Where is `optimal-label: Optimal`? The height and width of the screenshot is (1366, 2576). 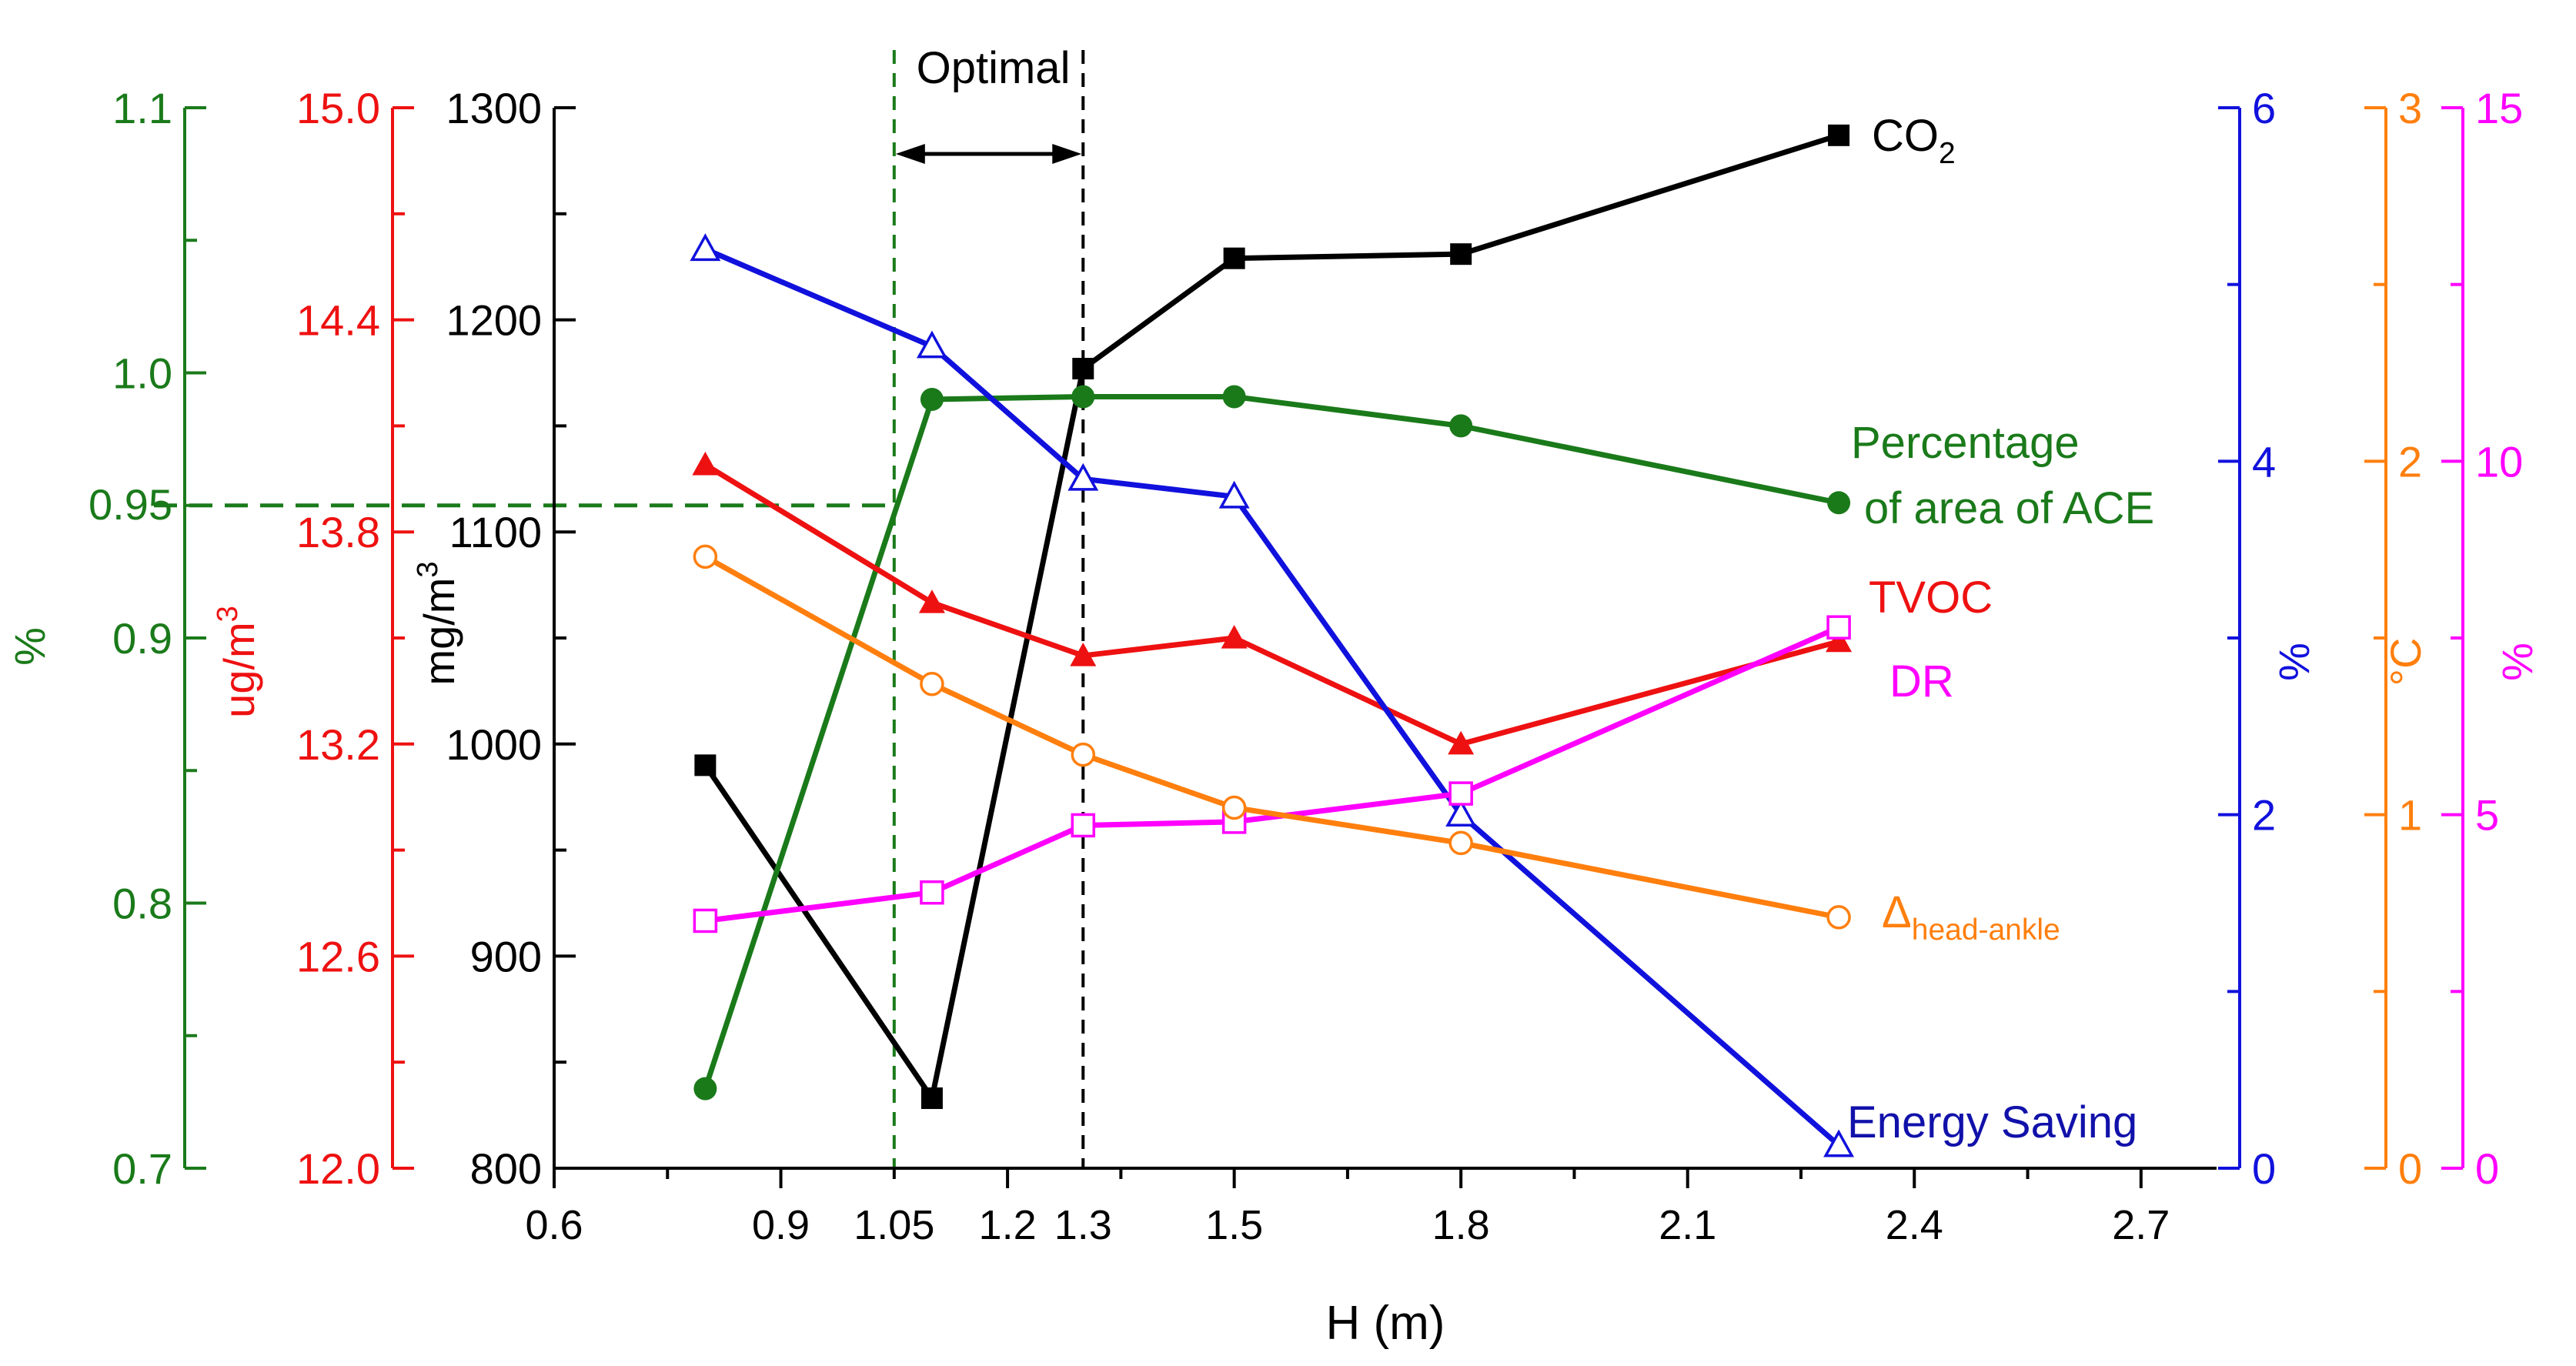
optimal-label: Optimal is located at coordinates (994, 68).